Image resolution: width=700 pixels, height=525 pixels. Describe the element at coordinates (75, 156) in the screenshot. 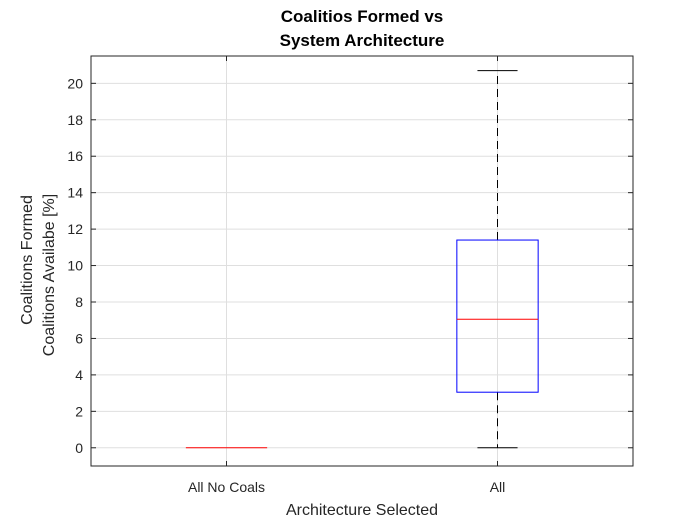

I see `y-tick-label: 16` at that location.